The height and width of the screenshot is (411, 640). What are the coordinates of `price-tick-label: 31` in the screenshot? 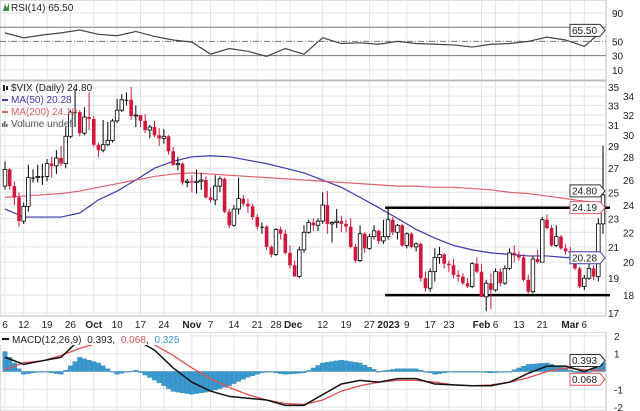 It's located at (614, 126).